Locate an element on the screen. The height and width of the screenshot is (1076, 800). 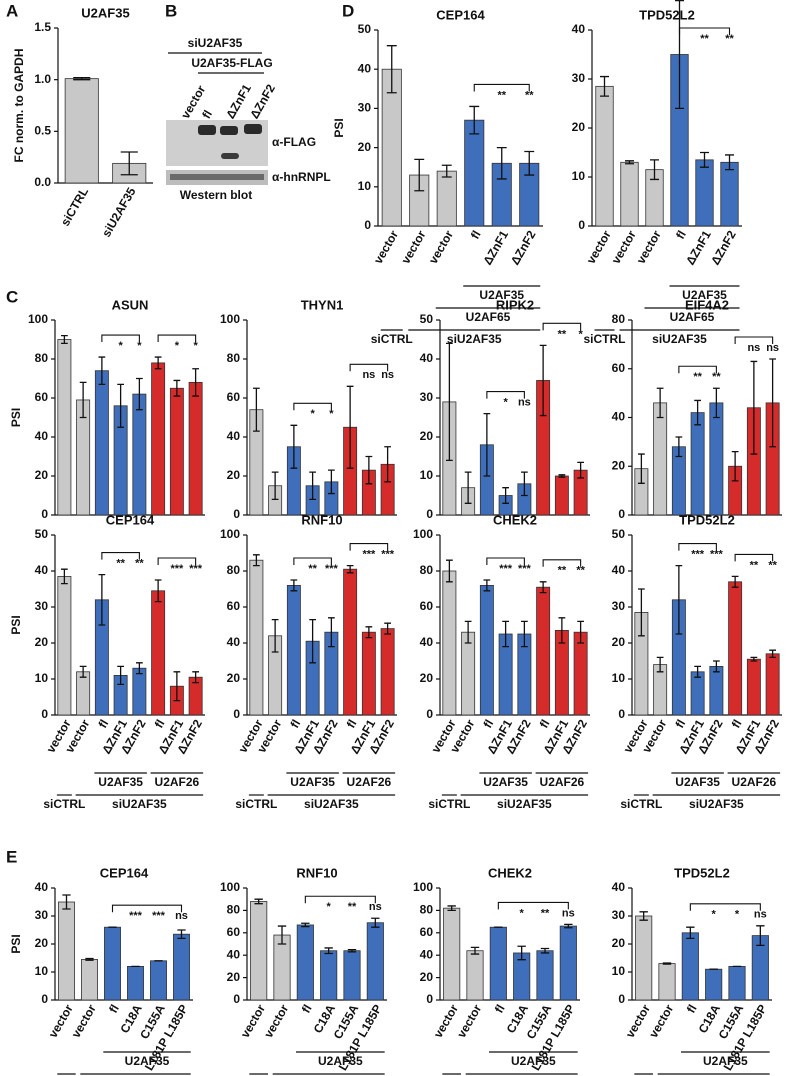
group-label: U2AF26 is located at coordinates (177, 782).